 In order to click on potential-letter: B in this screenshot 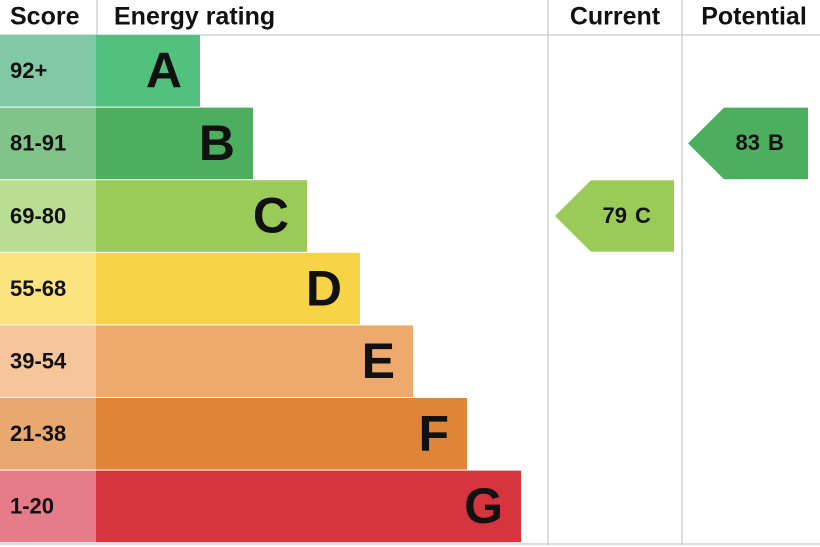, I will do `click(776, 142)`.